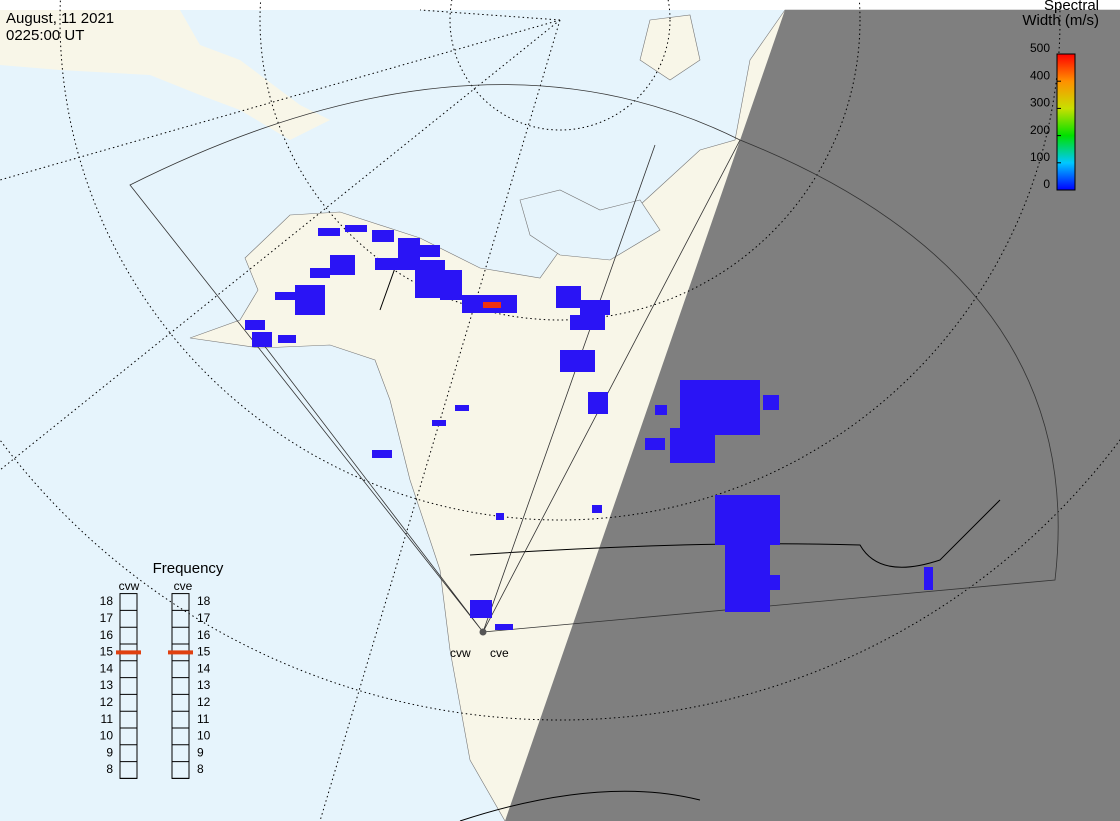  What do you see at coordinates (165, 75) in the screenshot?
I see `land-siberia` at bounding box center [165, 75].